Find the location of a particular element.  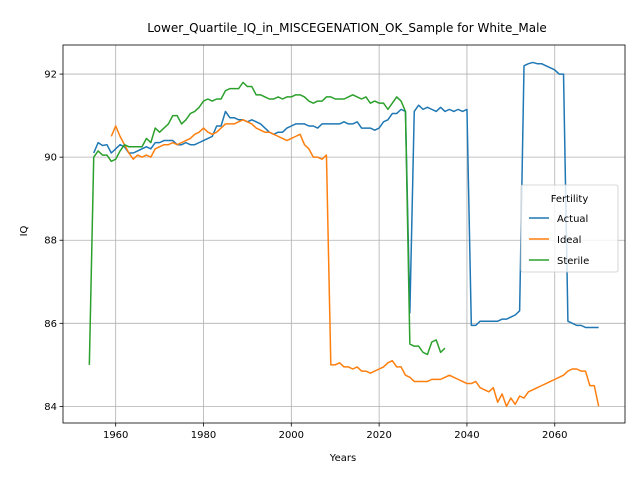

y-tick-label: 92 is located at coordinates (50, 75).